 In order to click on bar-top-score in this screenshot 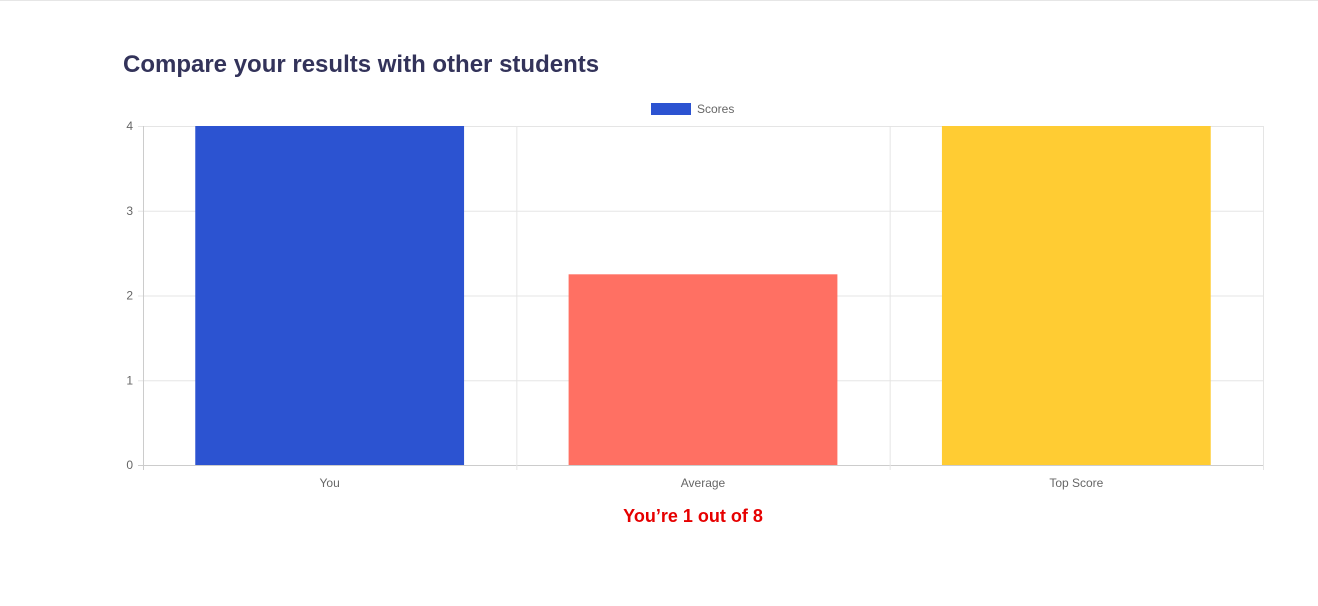, I will do `click(1076, 295)`.